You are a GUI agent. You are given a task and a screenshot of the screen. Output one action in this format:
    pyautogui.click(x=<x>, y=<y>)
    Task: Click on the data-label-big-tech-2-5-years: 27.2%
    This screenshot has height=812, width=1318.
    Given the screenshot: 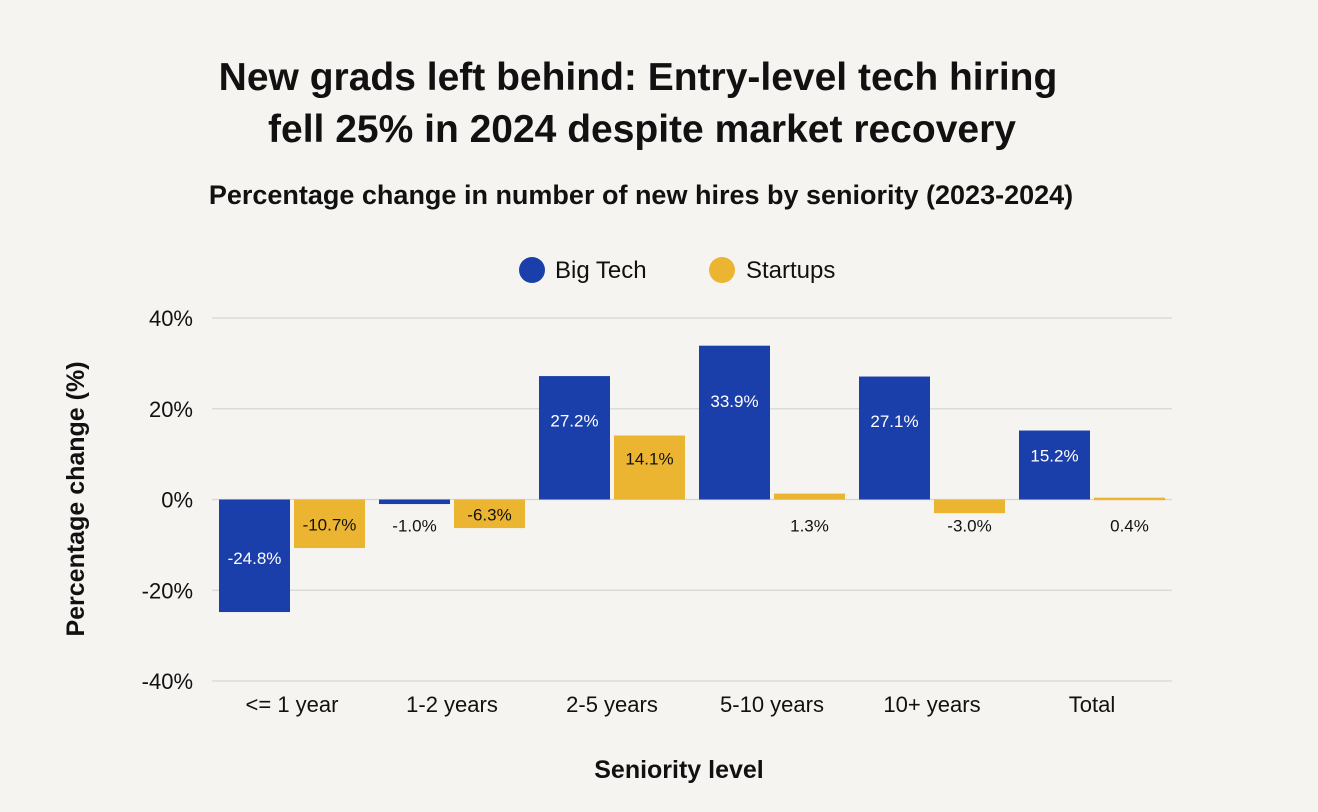 What is the action you would take?
    pyautogui.click(x=574, y=421)
    